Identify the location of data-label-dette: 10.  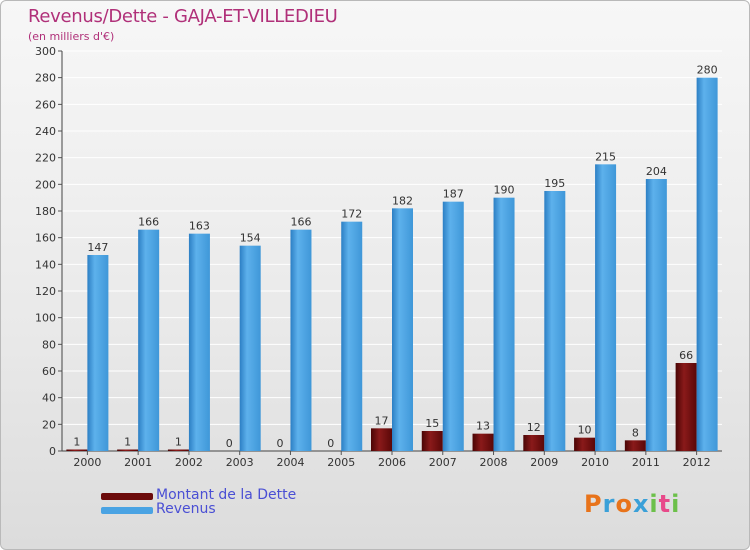
(585, 430).